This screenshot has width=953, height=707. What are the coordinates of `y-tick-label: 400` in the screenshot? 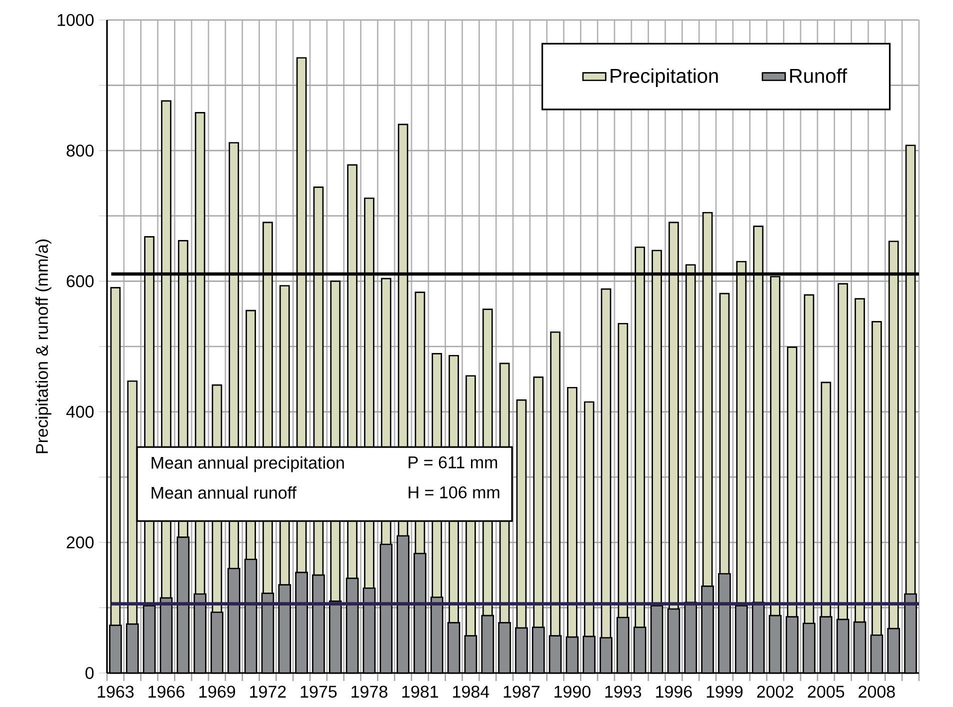 It's located at (80, 412).